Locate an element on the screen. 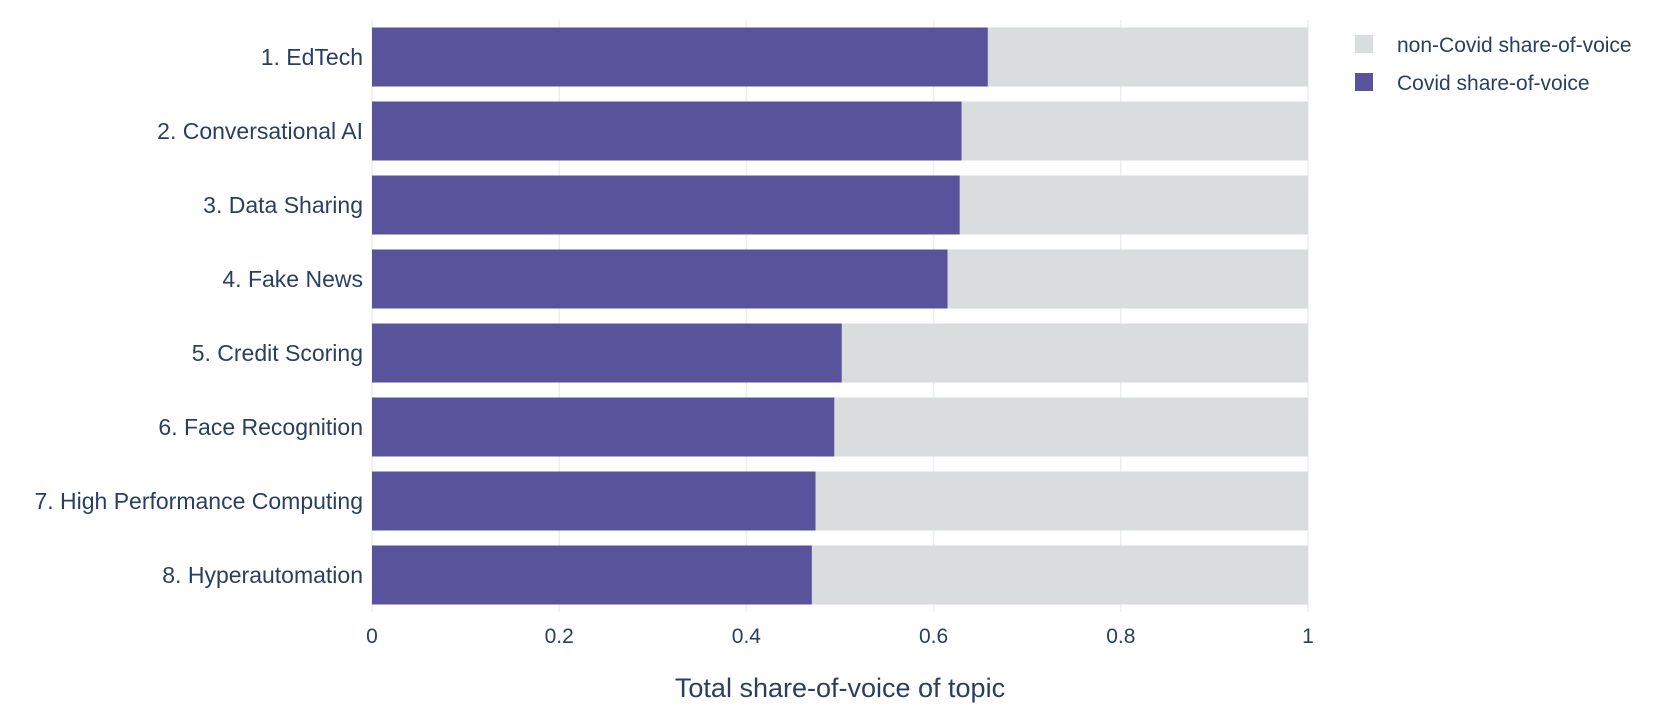 This screenshot has height=713, width=1680. category-label: 5. Credit Scoring is located at coordinates (277, 353).